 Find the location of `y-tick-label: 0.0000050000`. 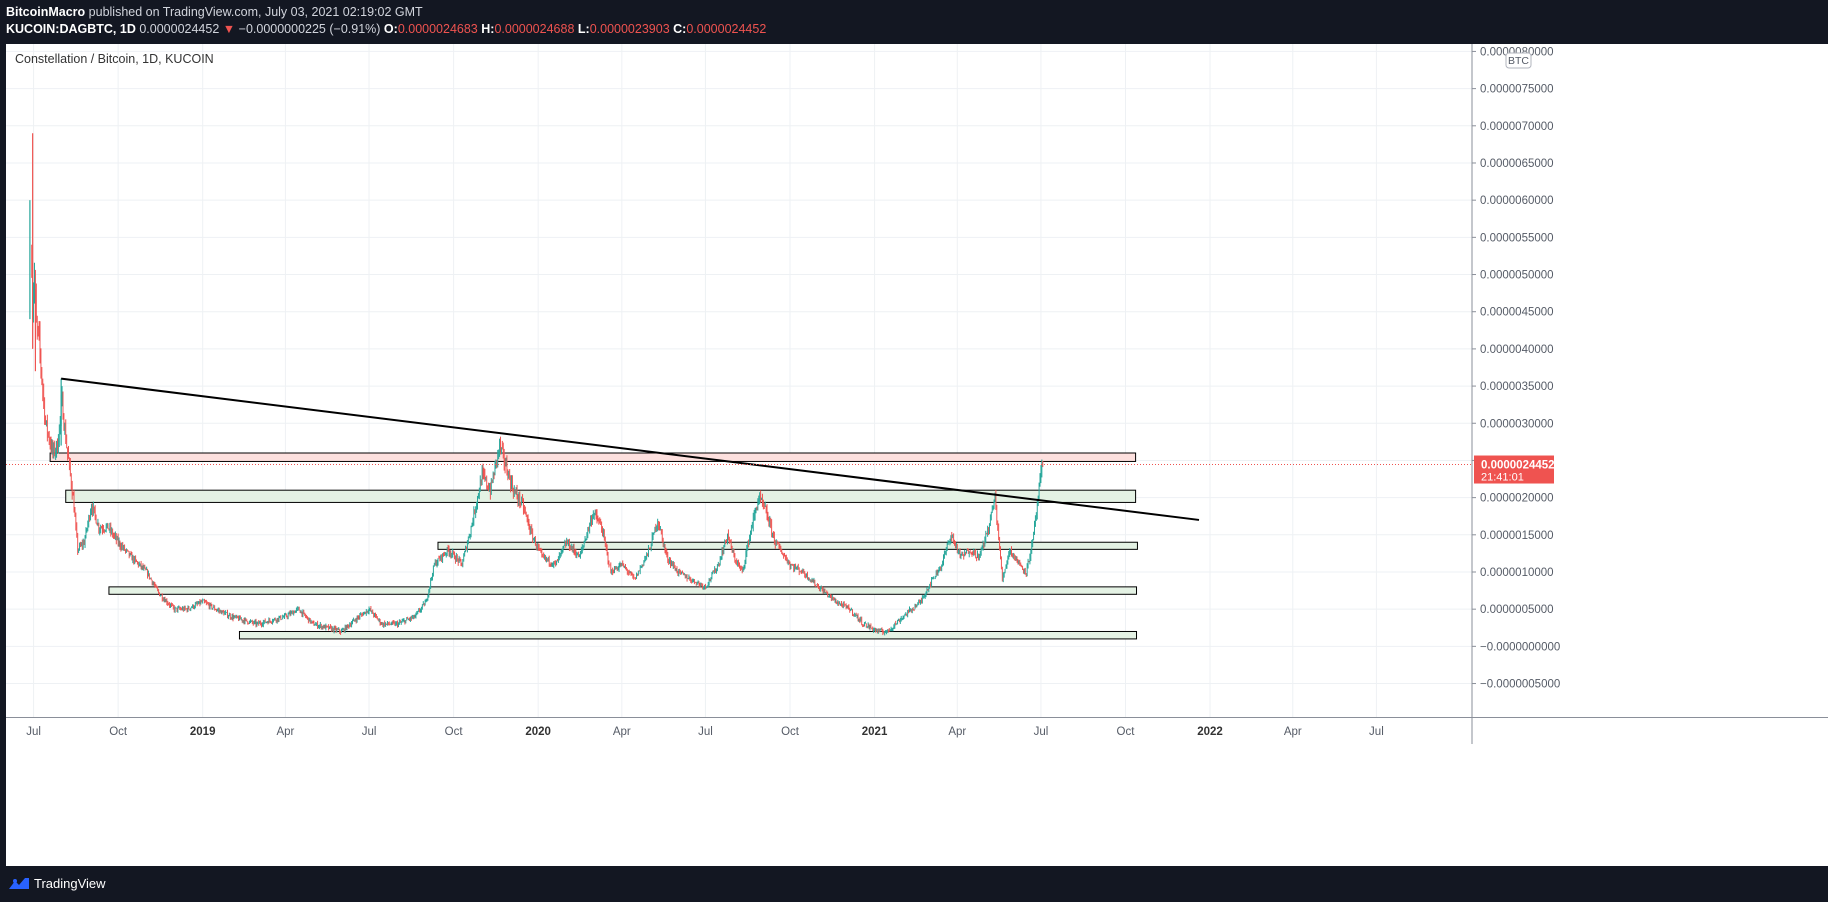

y-tick-label: 0.0000050000 is located at coordinates (1517, 276).